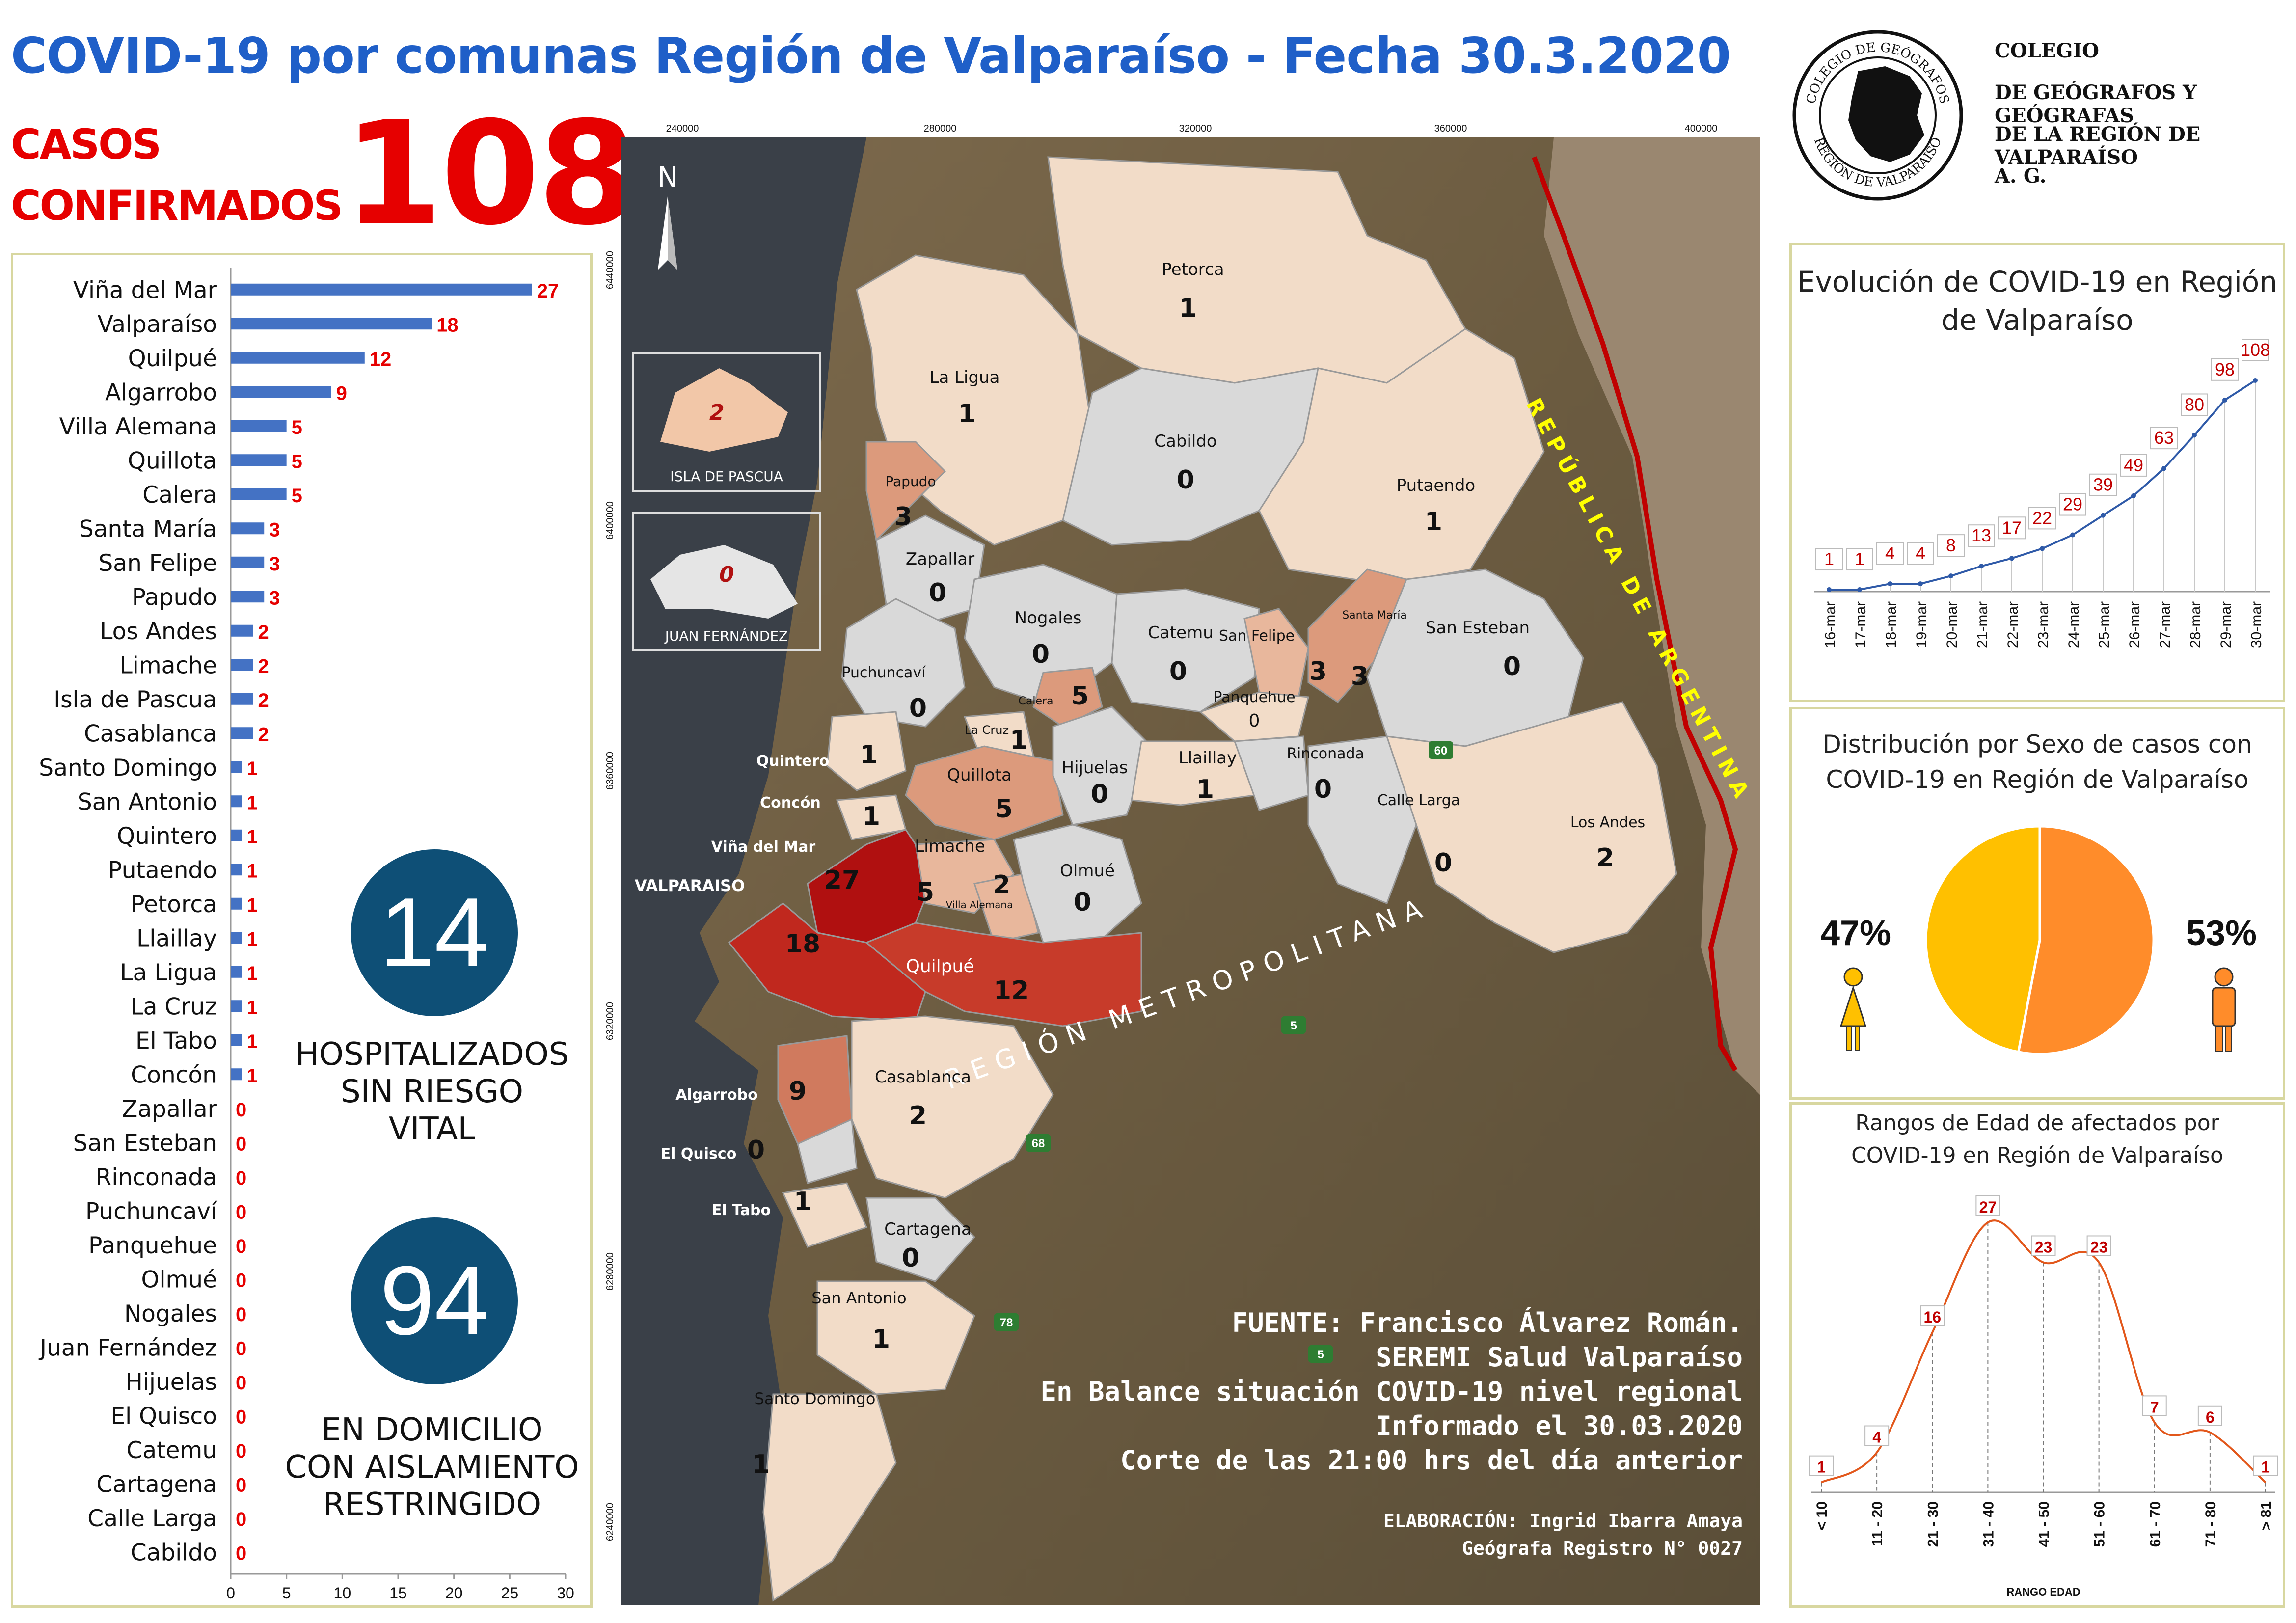 The image size is (2296, 1623). What do you see at coordinates (274, 530) in the screenshot?
I see `bar-value-label: 3` at bounding box center [274, 530].